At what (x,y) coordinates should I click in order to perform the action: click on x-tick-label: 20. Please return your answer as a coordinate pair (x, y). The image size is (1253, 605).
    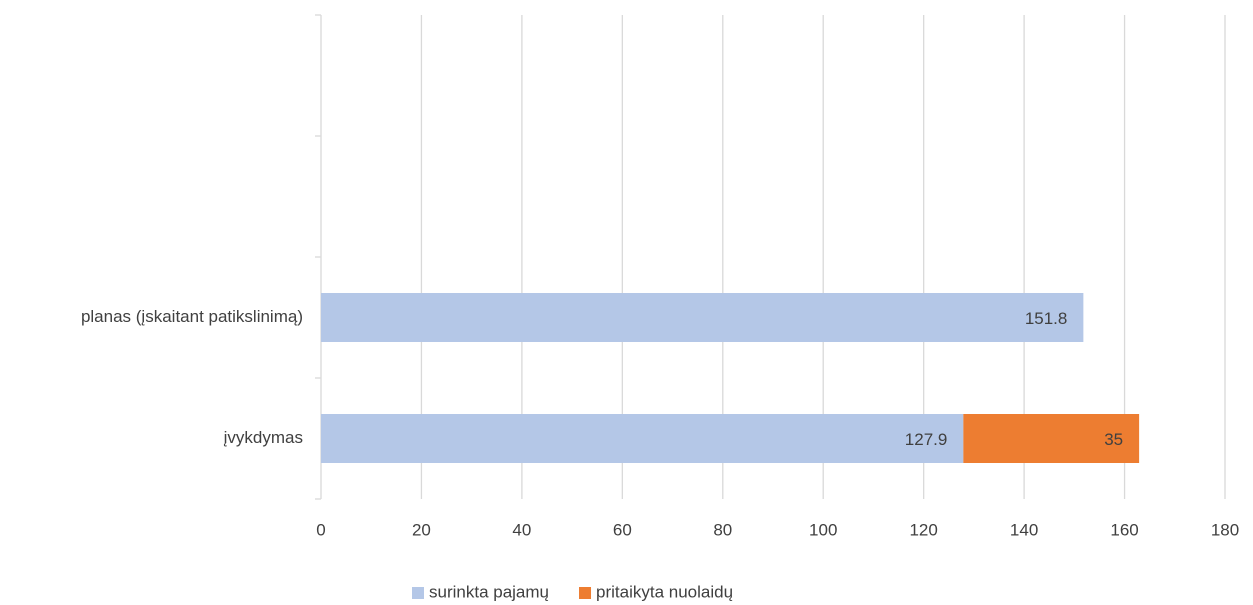
    Looking at the image, I should click on (421, 529).